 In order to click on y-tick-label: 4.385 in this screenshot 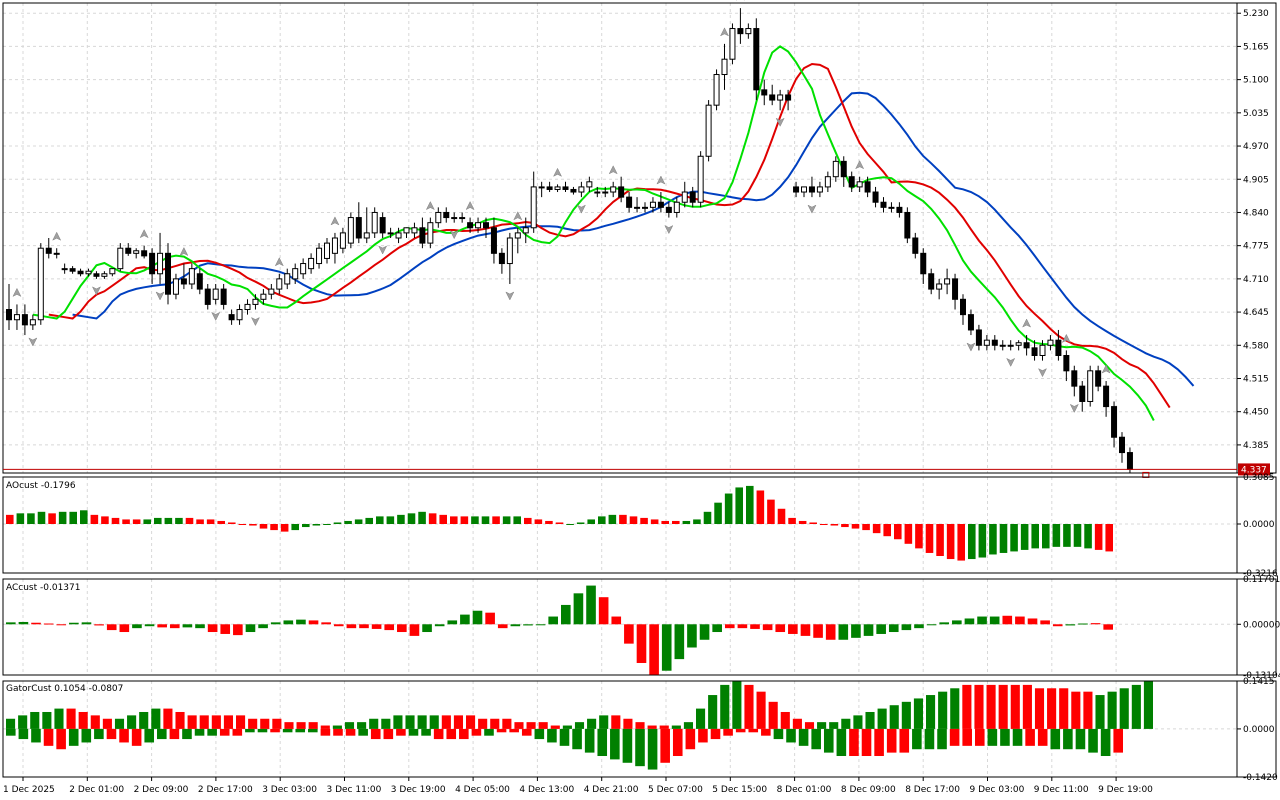, I will do `click(1256, 446)`.